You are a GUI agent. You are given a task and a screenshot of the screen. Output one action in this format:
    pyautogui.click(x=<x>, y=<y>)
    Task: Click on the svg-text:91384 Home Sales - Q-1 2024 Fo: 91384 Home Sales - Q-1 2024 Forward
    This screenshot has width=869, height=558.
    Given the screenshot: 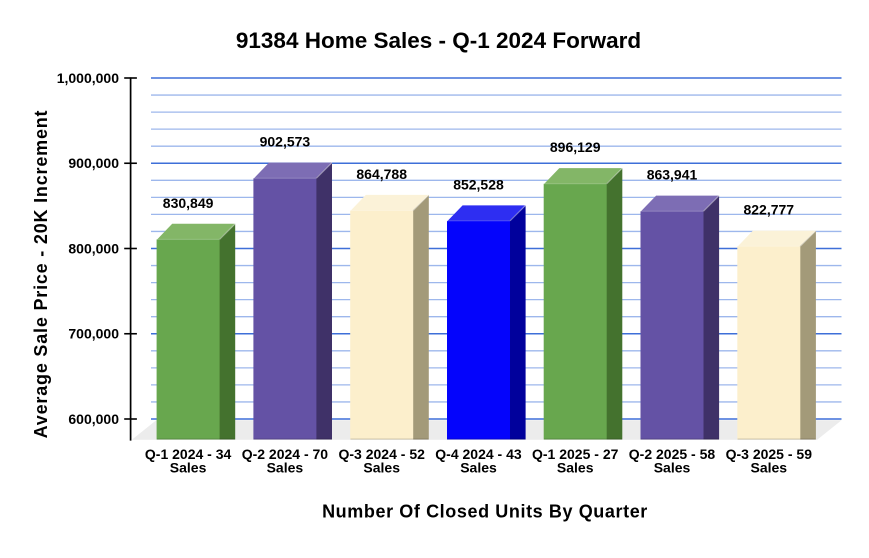 What is the action you would take?
    pyautogui.click(x=438, y=40)
    